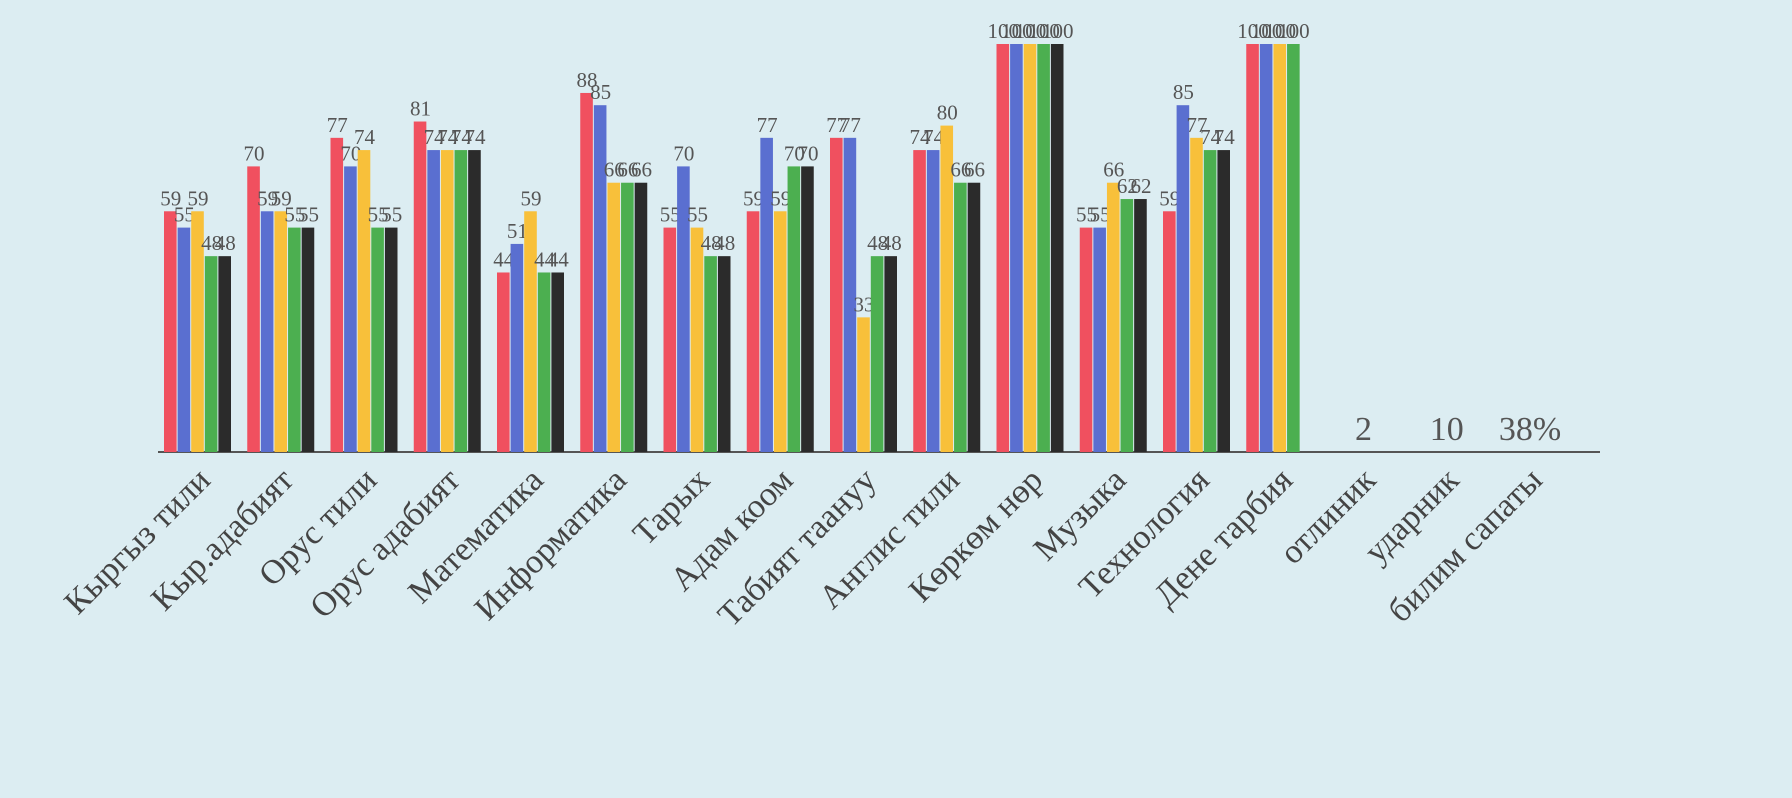 The height and width of the screenshot is (798, 1792). What do you see at coordinates (420, 109) in the screenshot?
I see `data-label: 81` at bounding box center [420, 109].